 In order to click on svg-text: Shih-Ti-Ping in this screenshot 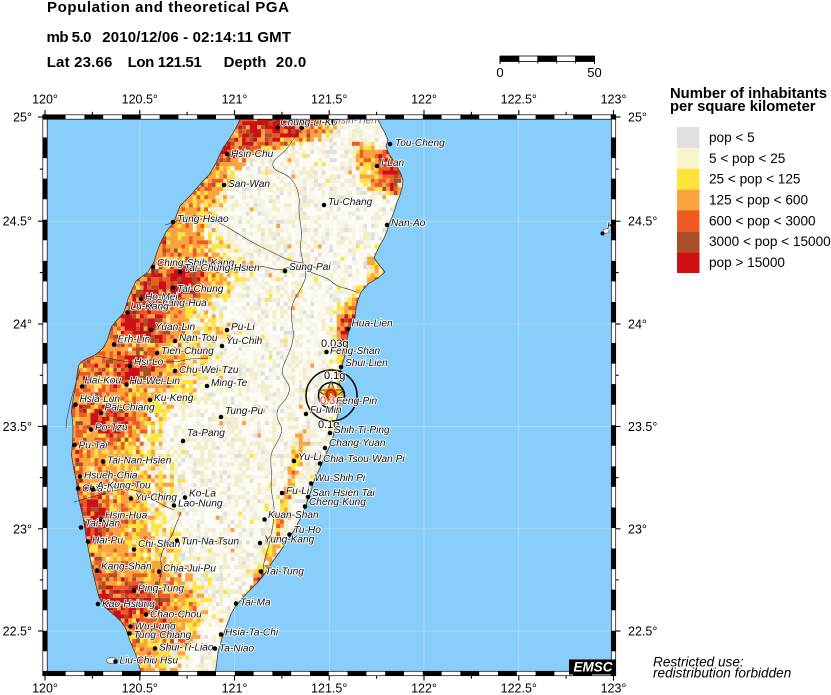, I will do `click(362, 430)`.